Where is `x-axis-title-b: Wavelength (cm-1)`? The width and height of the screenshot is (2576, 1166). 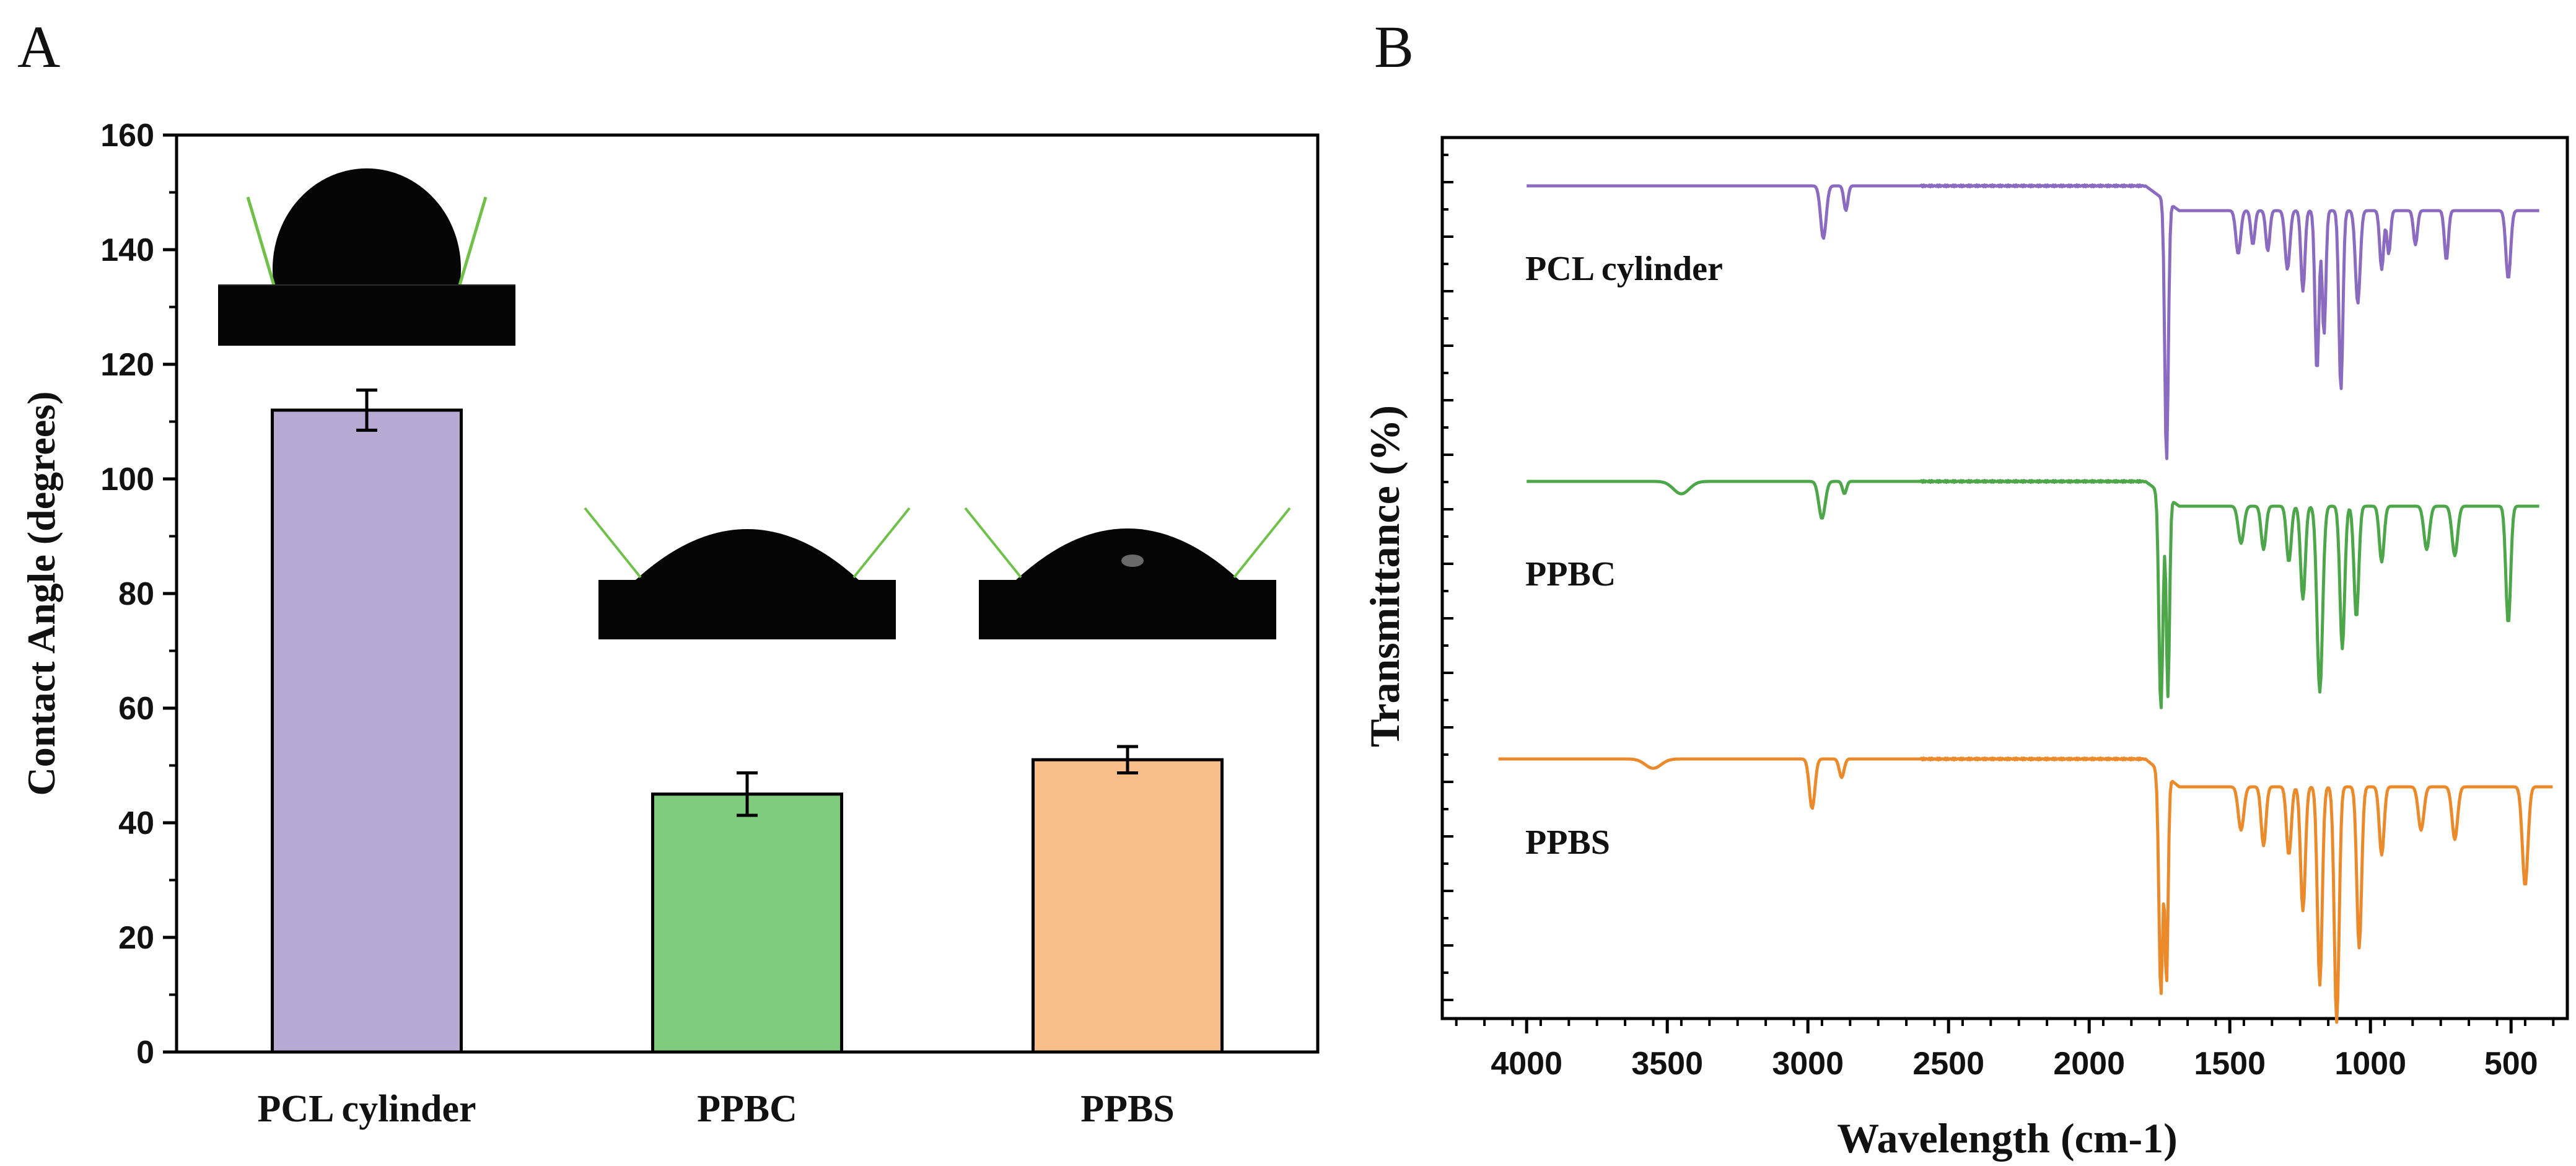
x-axis-title-b: Wavelength (cm-1) is located at coordinates (2007, 1138).